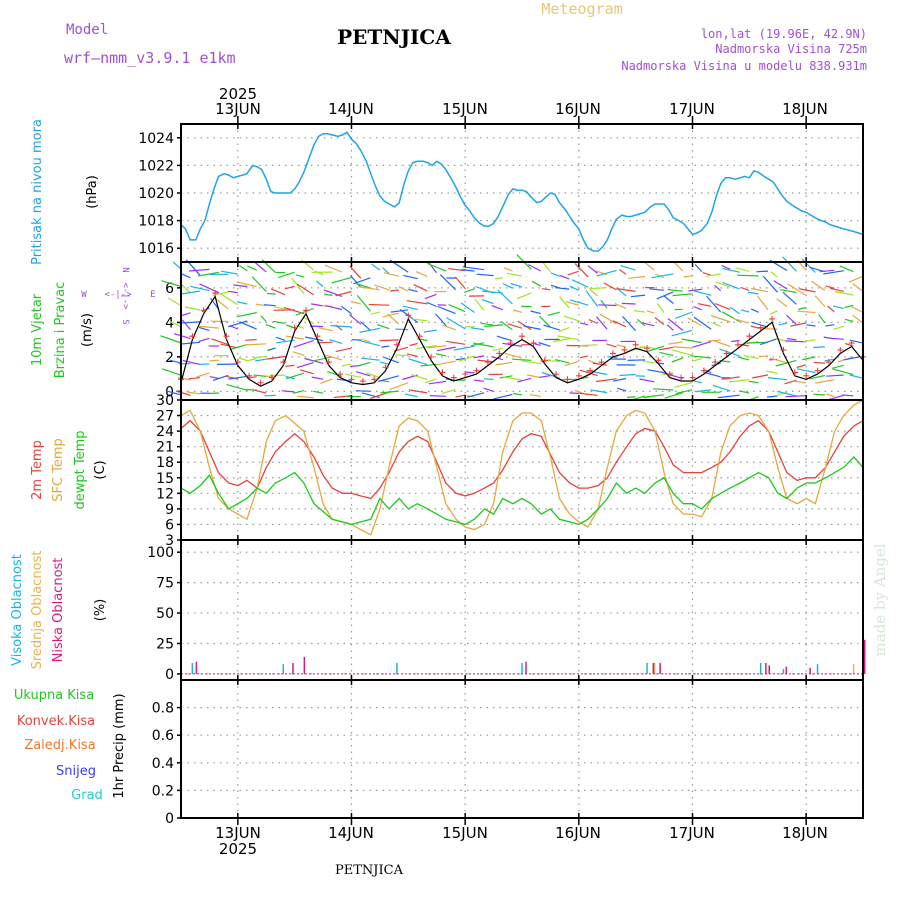  I want to click on low-cloud-label: Niska Oblacnost, so click(58, 610).